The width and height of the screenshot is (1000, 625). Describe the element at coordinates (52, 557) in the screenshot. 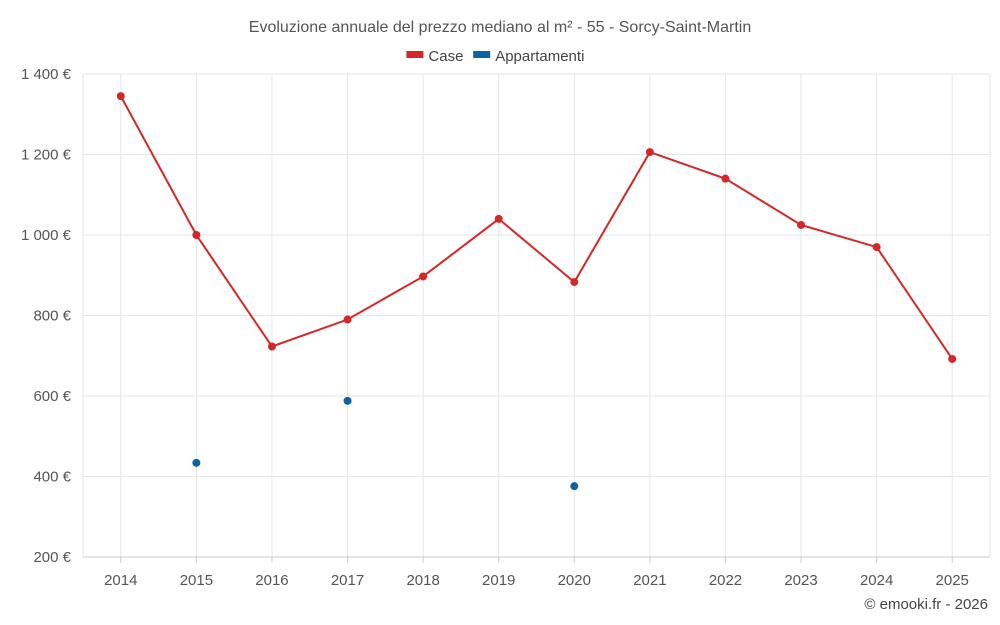

I see `y-tick-label: 200 €` at that location.